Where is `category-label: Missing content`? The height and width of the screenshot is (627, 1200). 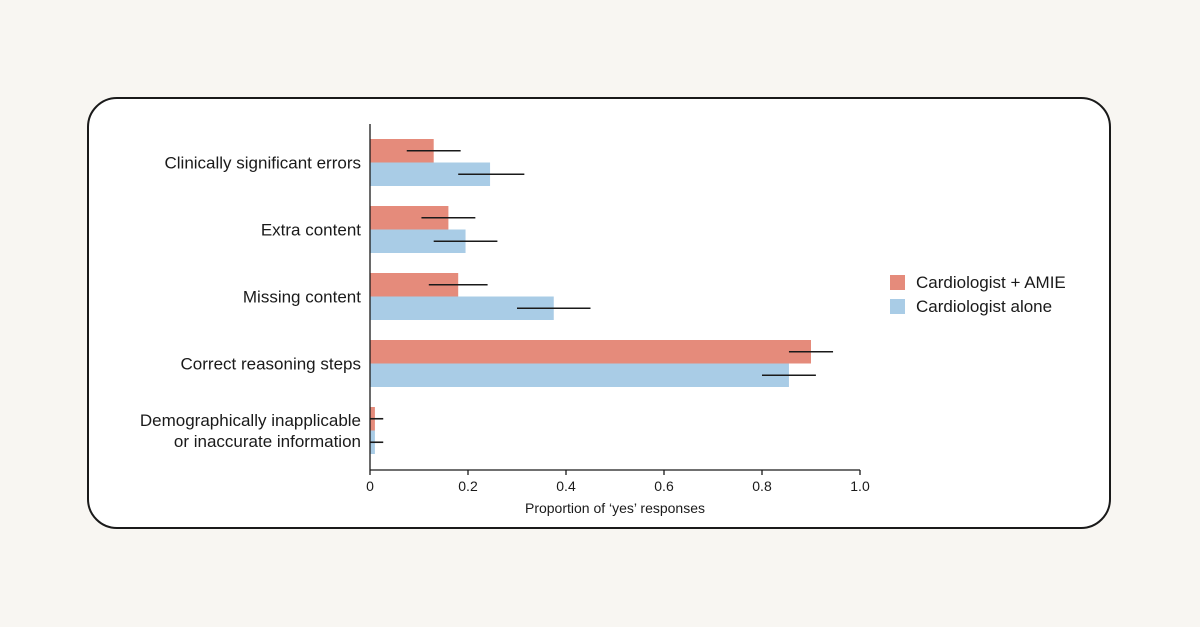 category-label: Missing content is located at coordinates (302, 297).